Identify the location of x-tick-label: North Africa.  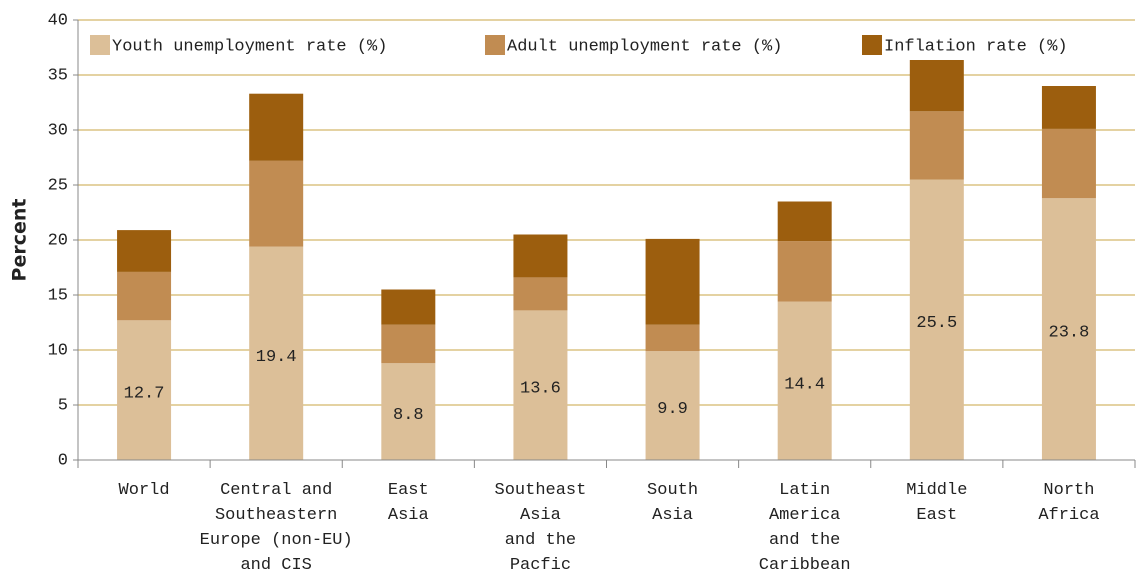
(1068, 503).